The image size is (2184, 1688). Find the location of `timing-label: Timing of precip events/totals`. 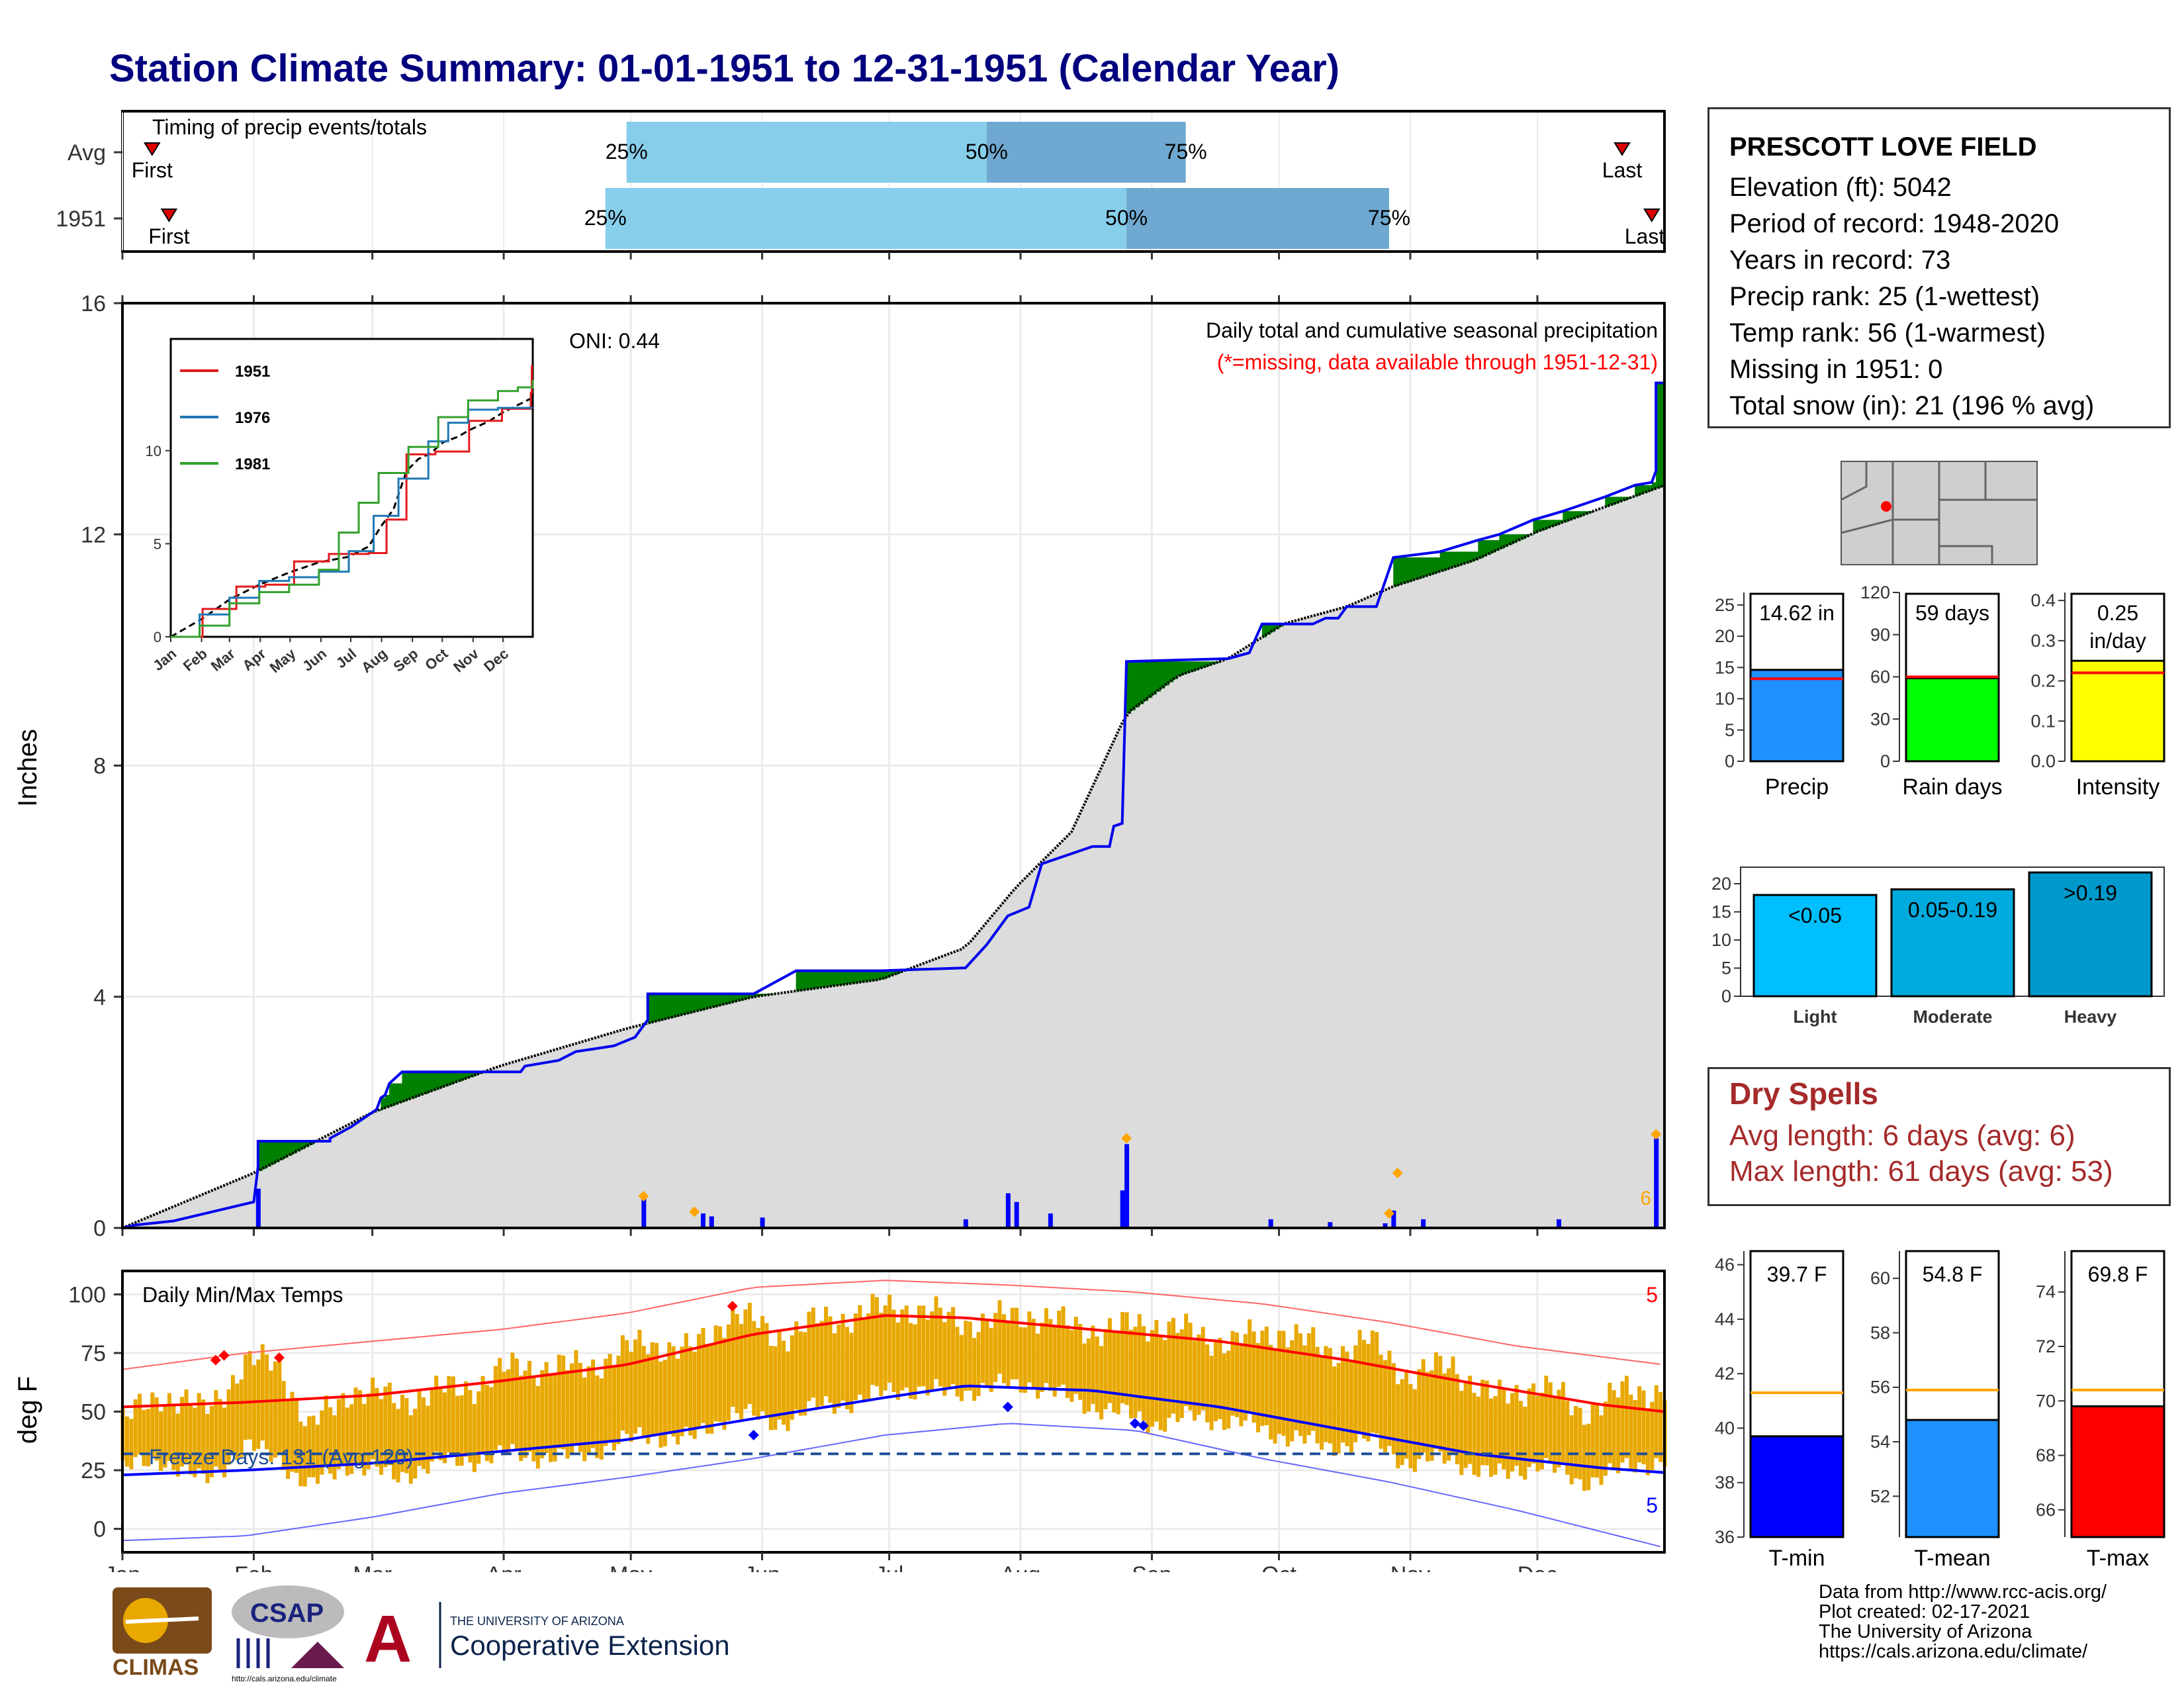

timing-label: Timing of precip events/totals is located at coordinates (289, 127).